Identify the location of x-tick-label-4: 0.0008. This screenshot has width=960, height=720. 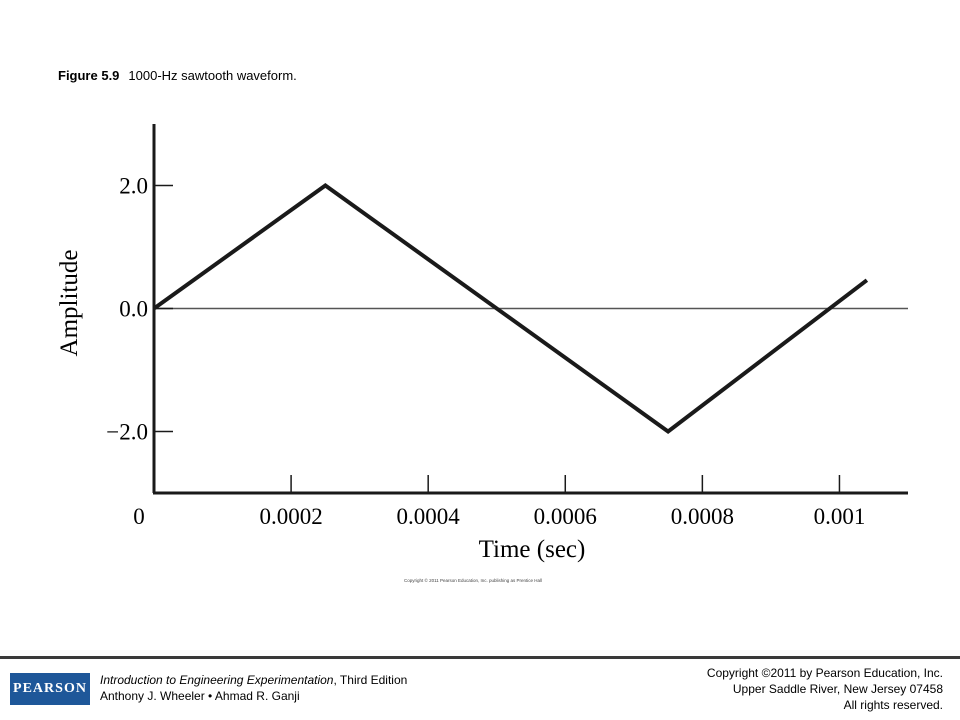
(702, 516).